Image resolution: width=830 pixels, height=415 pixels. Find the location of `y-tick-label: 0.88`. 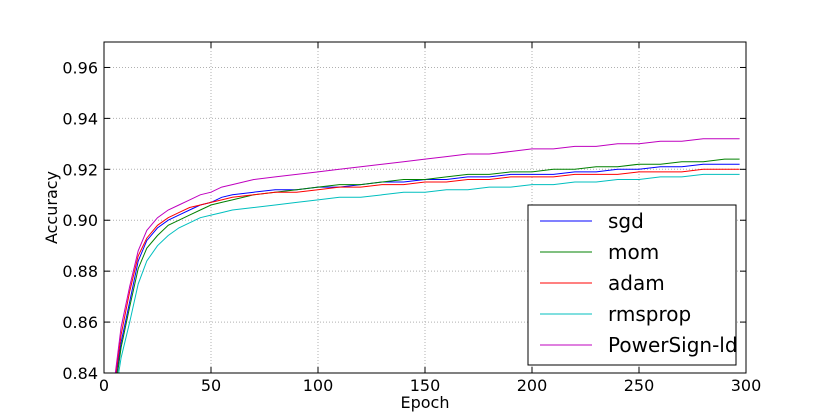

y-tick-label: 0.88 is located at coordinates (80, 271).